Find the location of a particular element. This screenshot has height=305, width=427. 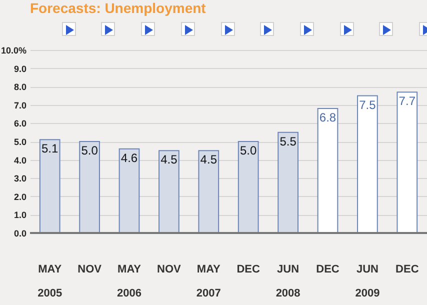

y-tick-label: 0.0 is located at coordinates (20, 233).